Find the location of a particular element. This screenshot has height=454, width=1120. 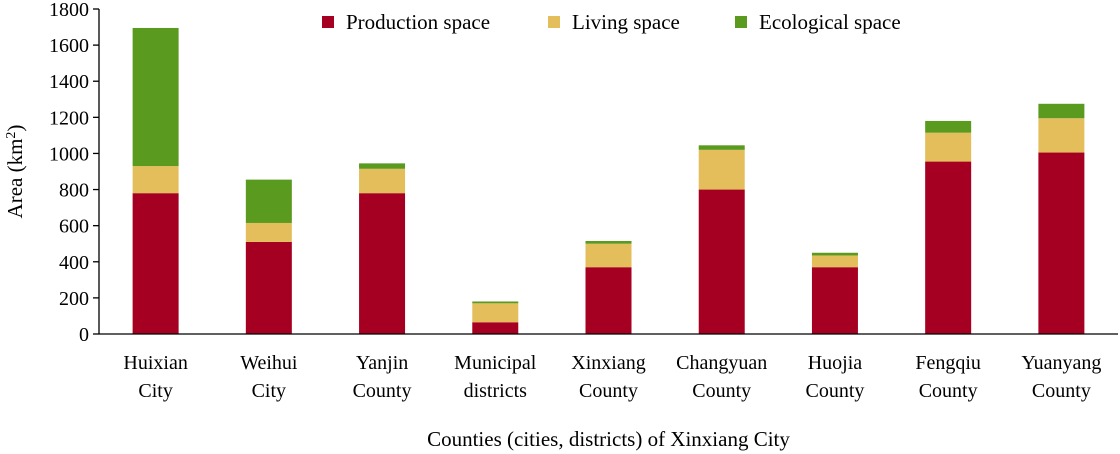

x-category-label: Yuanyang is located at coordinates (1061, 363).